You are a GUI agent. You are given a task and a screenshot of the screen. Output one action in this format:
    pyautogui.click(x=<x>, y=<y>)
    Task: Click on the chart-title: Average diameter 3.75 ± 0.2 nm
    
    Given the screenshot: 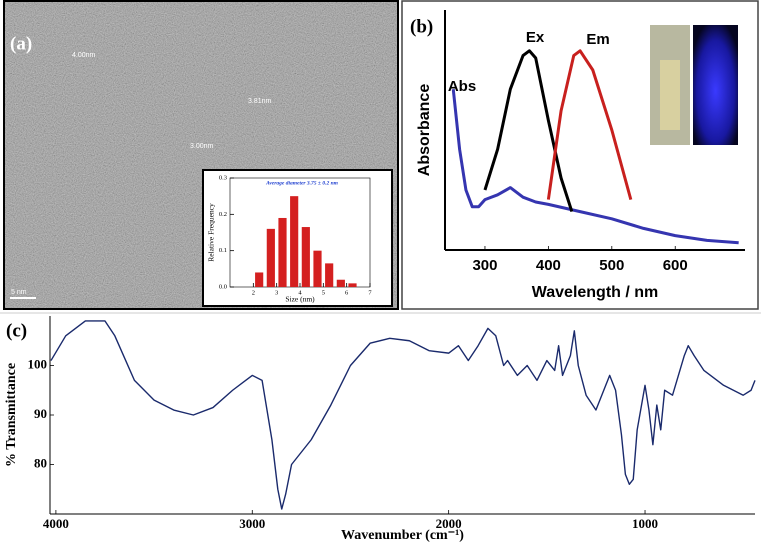 What is the action you would take?
    pyautogui.click(x=302, y=183)
    